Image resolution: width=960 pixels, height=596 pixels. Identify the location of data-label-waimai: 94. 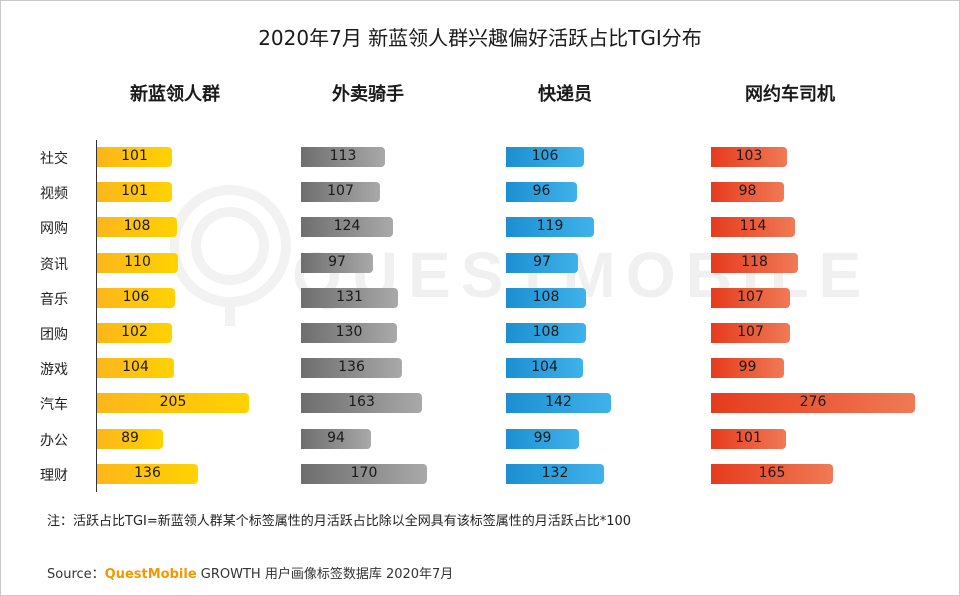
(336, 437).